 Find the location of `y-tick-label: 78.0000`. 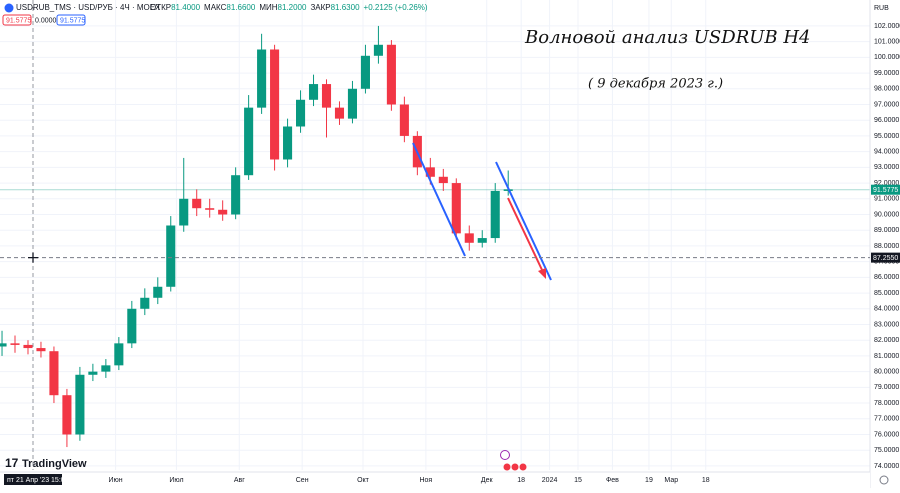

y-tick-label: 78.0000 is located at coordinates (886, 403).